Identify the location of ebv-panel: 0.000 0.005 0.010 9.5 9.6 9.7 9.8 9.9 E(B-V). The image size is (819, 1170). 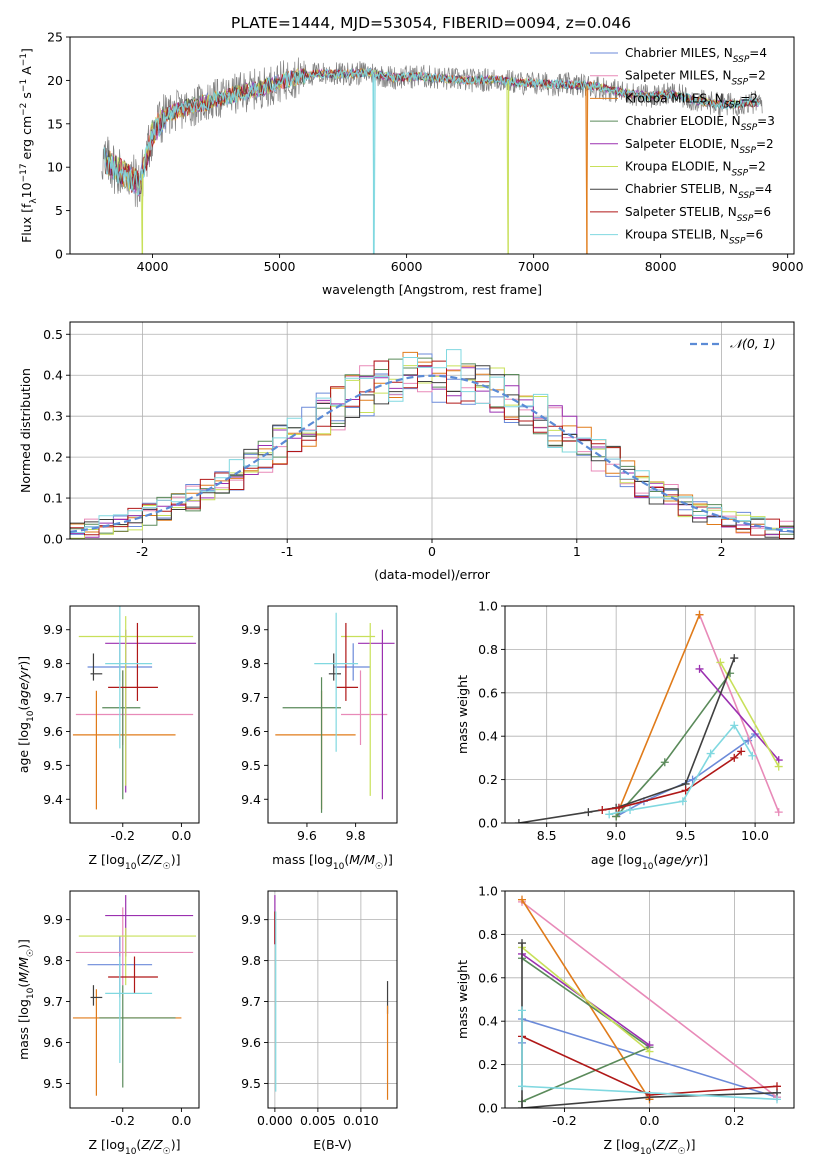
(319, 1021).